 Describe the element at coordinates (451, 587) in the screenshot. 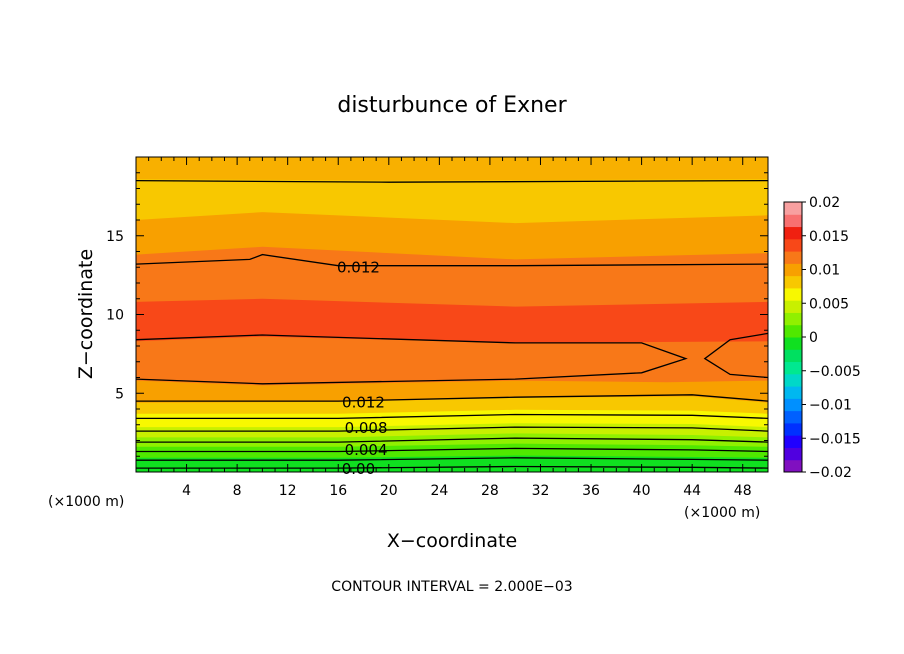

I see `contour-interval-note: CONTOUR INTERVAL = 2.000E−03` at that location.